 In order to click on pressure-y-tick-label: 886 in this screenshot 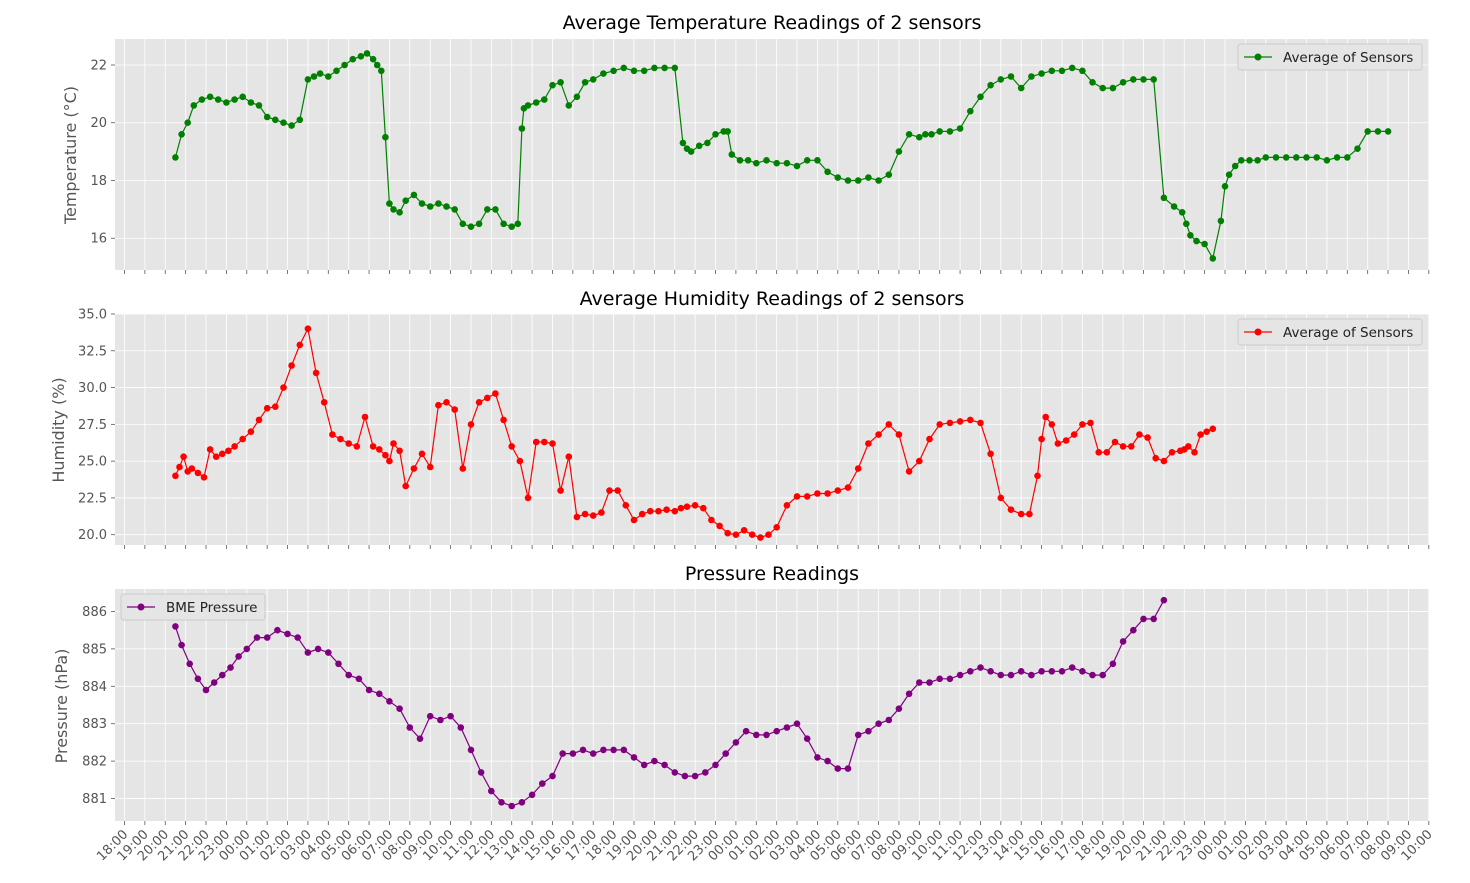, I will do `click(94, 612)`.